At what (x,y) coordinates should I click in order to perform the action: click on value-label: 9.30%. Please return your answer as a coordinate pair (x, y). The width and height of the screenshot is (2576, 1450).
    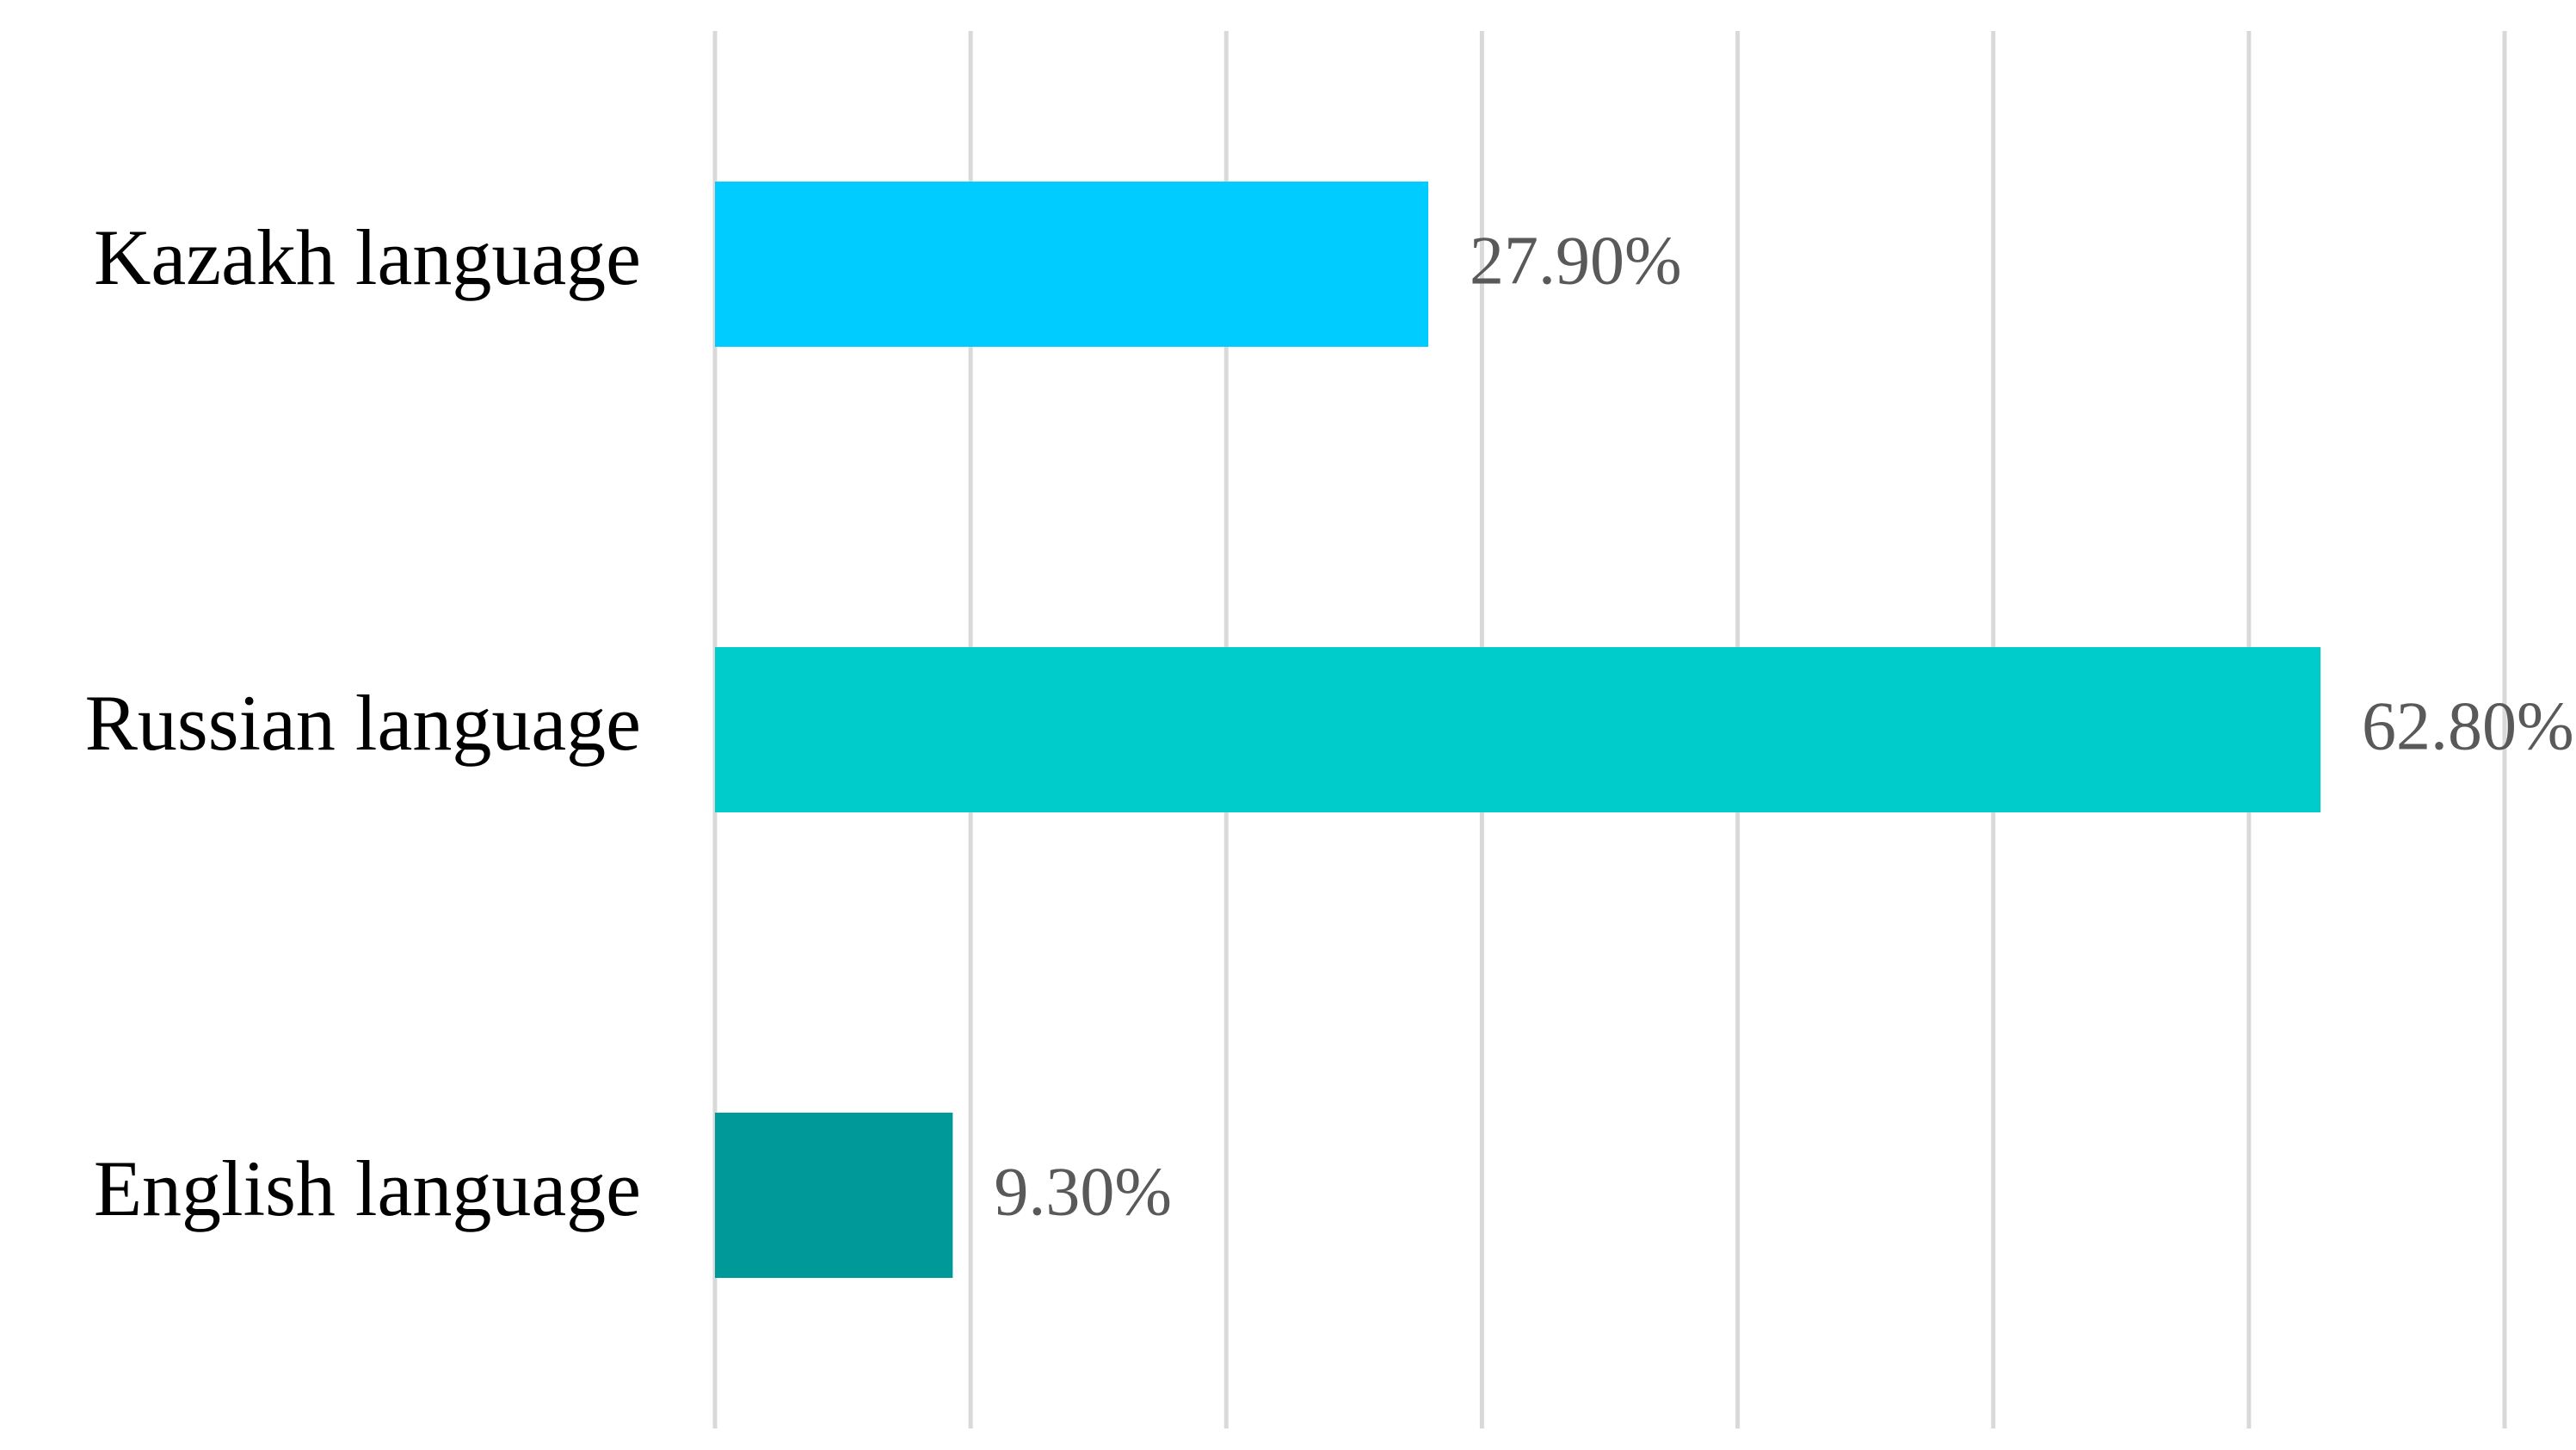
    Looking at the image, I should click on (1083, 1192).